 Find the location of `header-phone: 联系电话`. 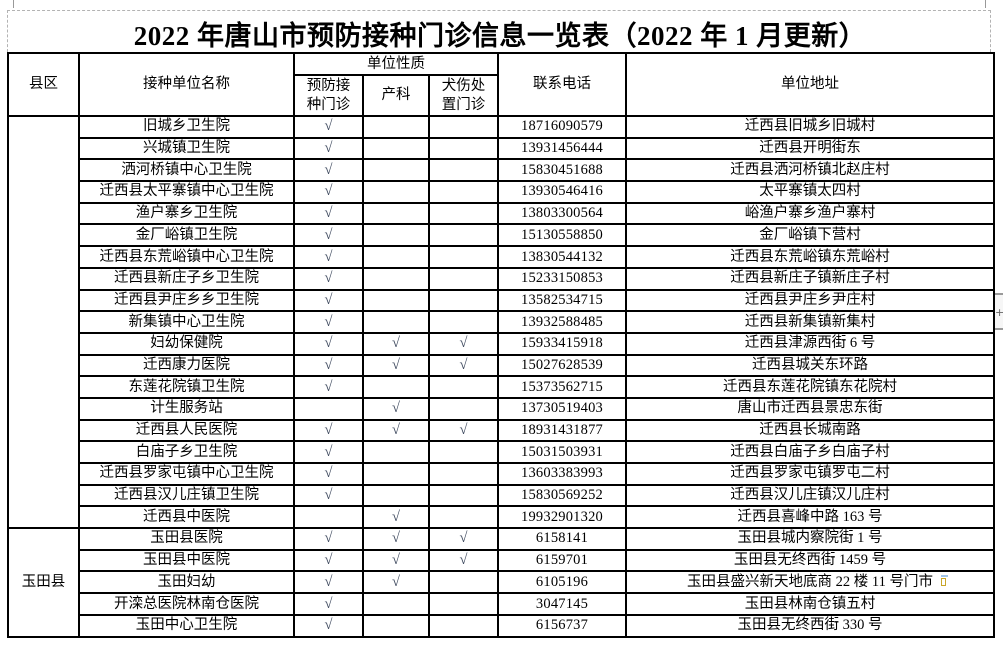

header-phone: 联系电话 is located at coordinates (562, 84).